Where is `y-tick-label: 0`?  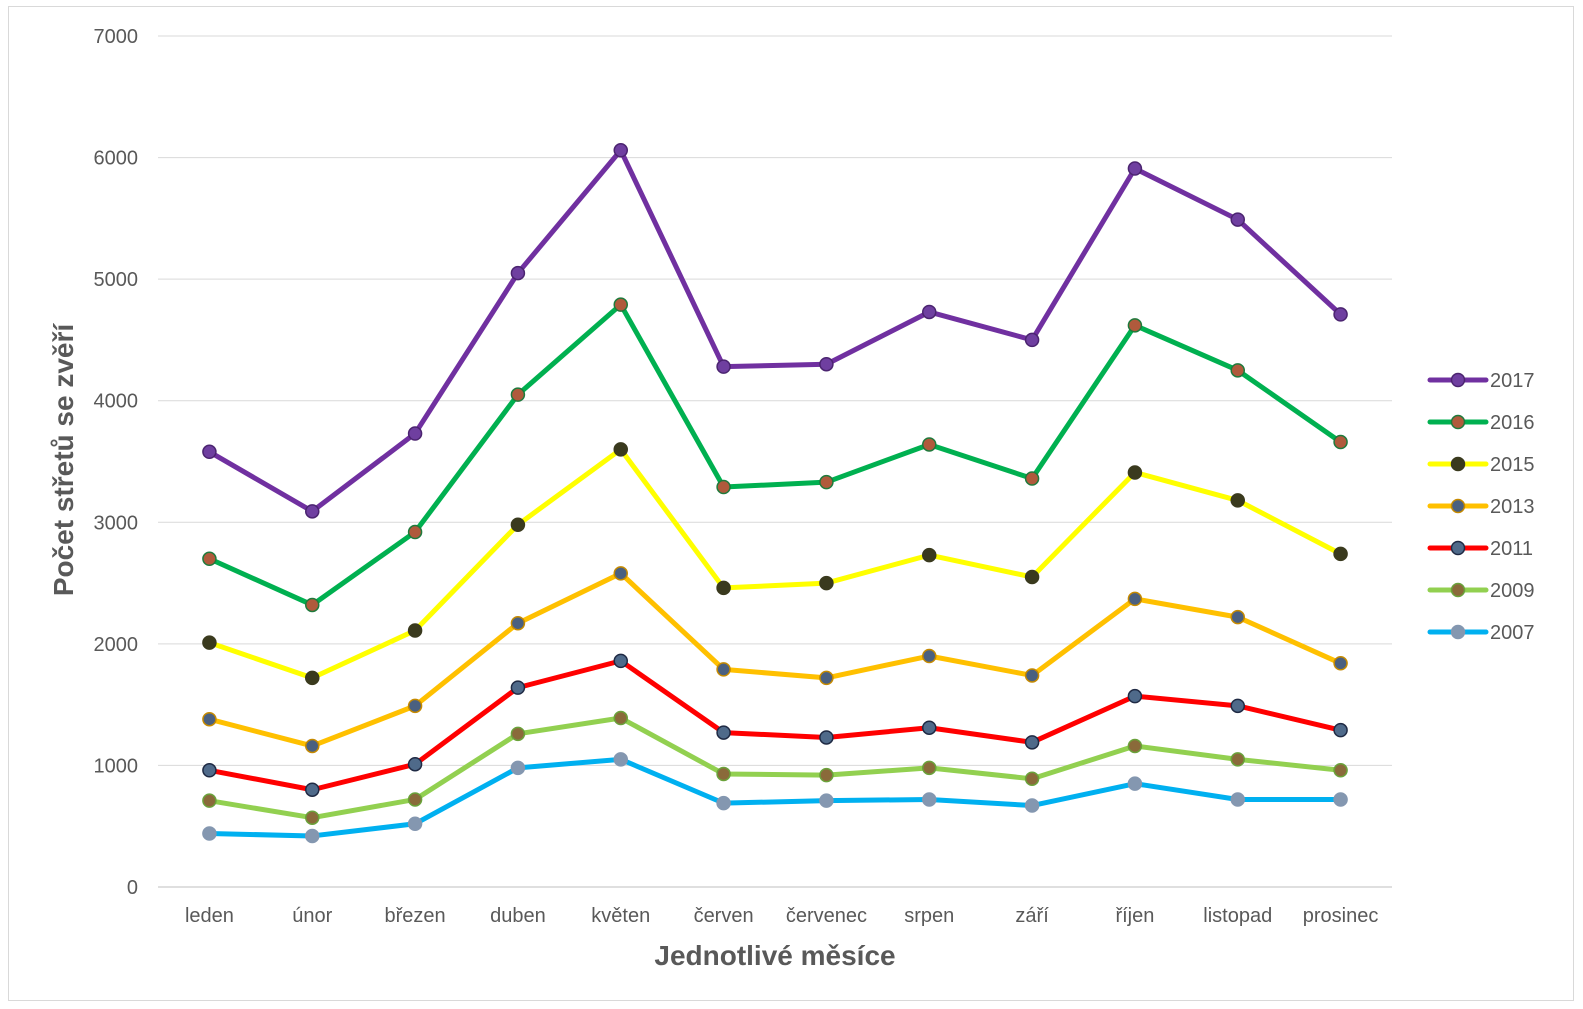 y-tick-label: 0 is located at coordinates (132, 888).